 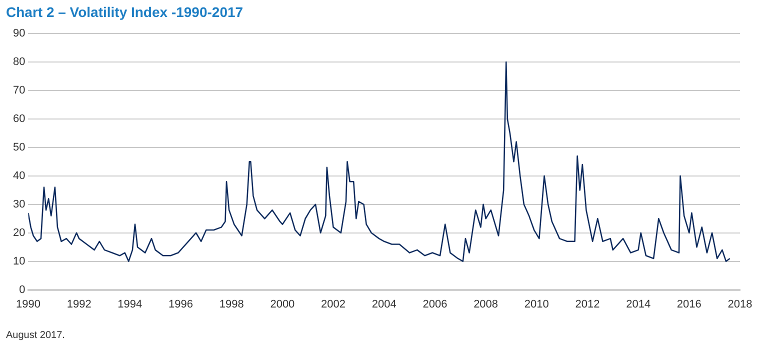 What do you see at coordinates (740, 304) in the screenshot?
I see `x-tick-label: 2018` at bounding box center [740, 304].